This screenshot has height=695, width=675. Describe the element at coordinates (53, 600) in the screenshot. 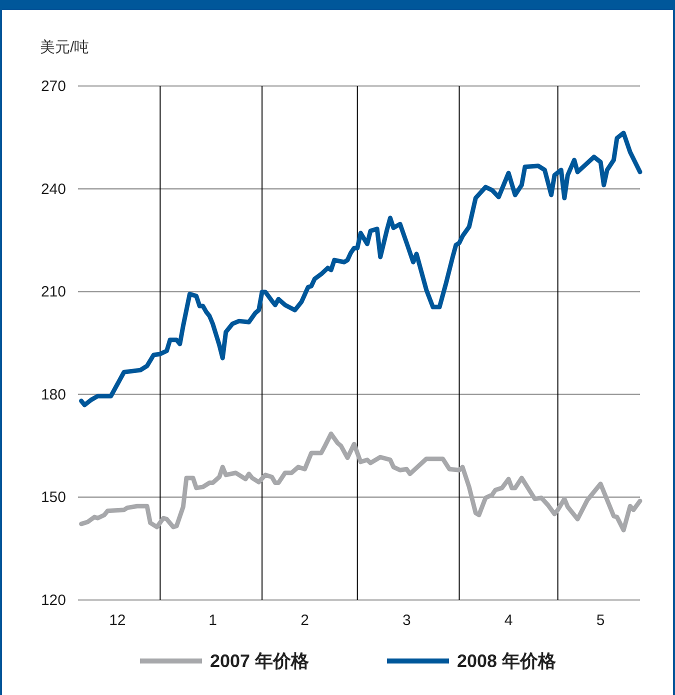

I see `y-tick-label: 120` at that location.